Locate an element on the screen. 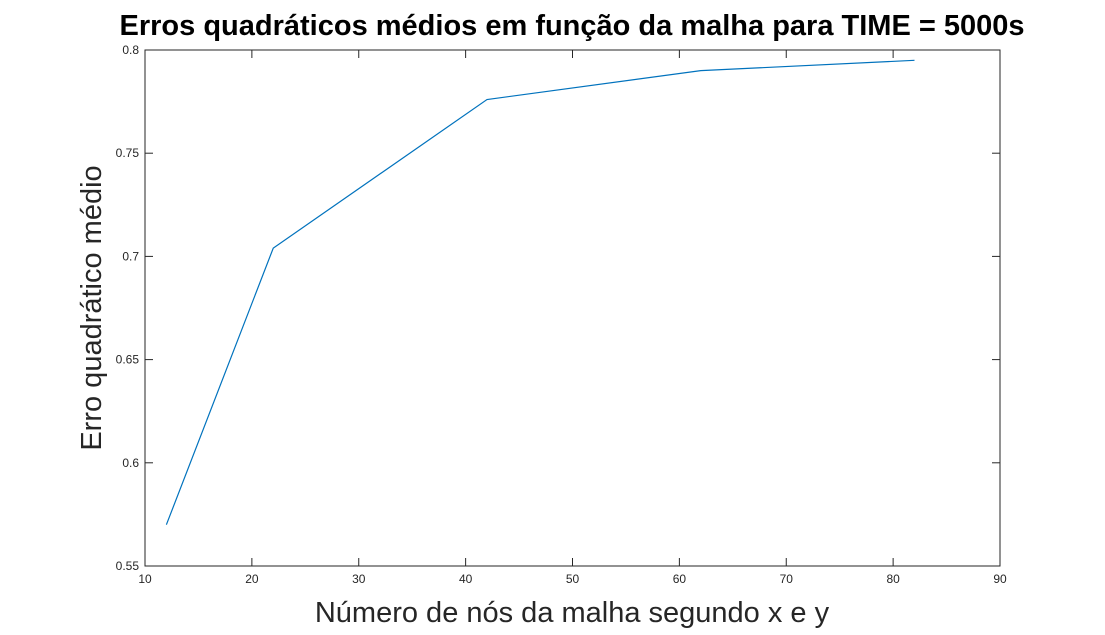  y-axis-label: Erro quadrático médio is located at coordinates (92, 307).